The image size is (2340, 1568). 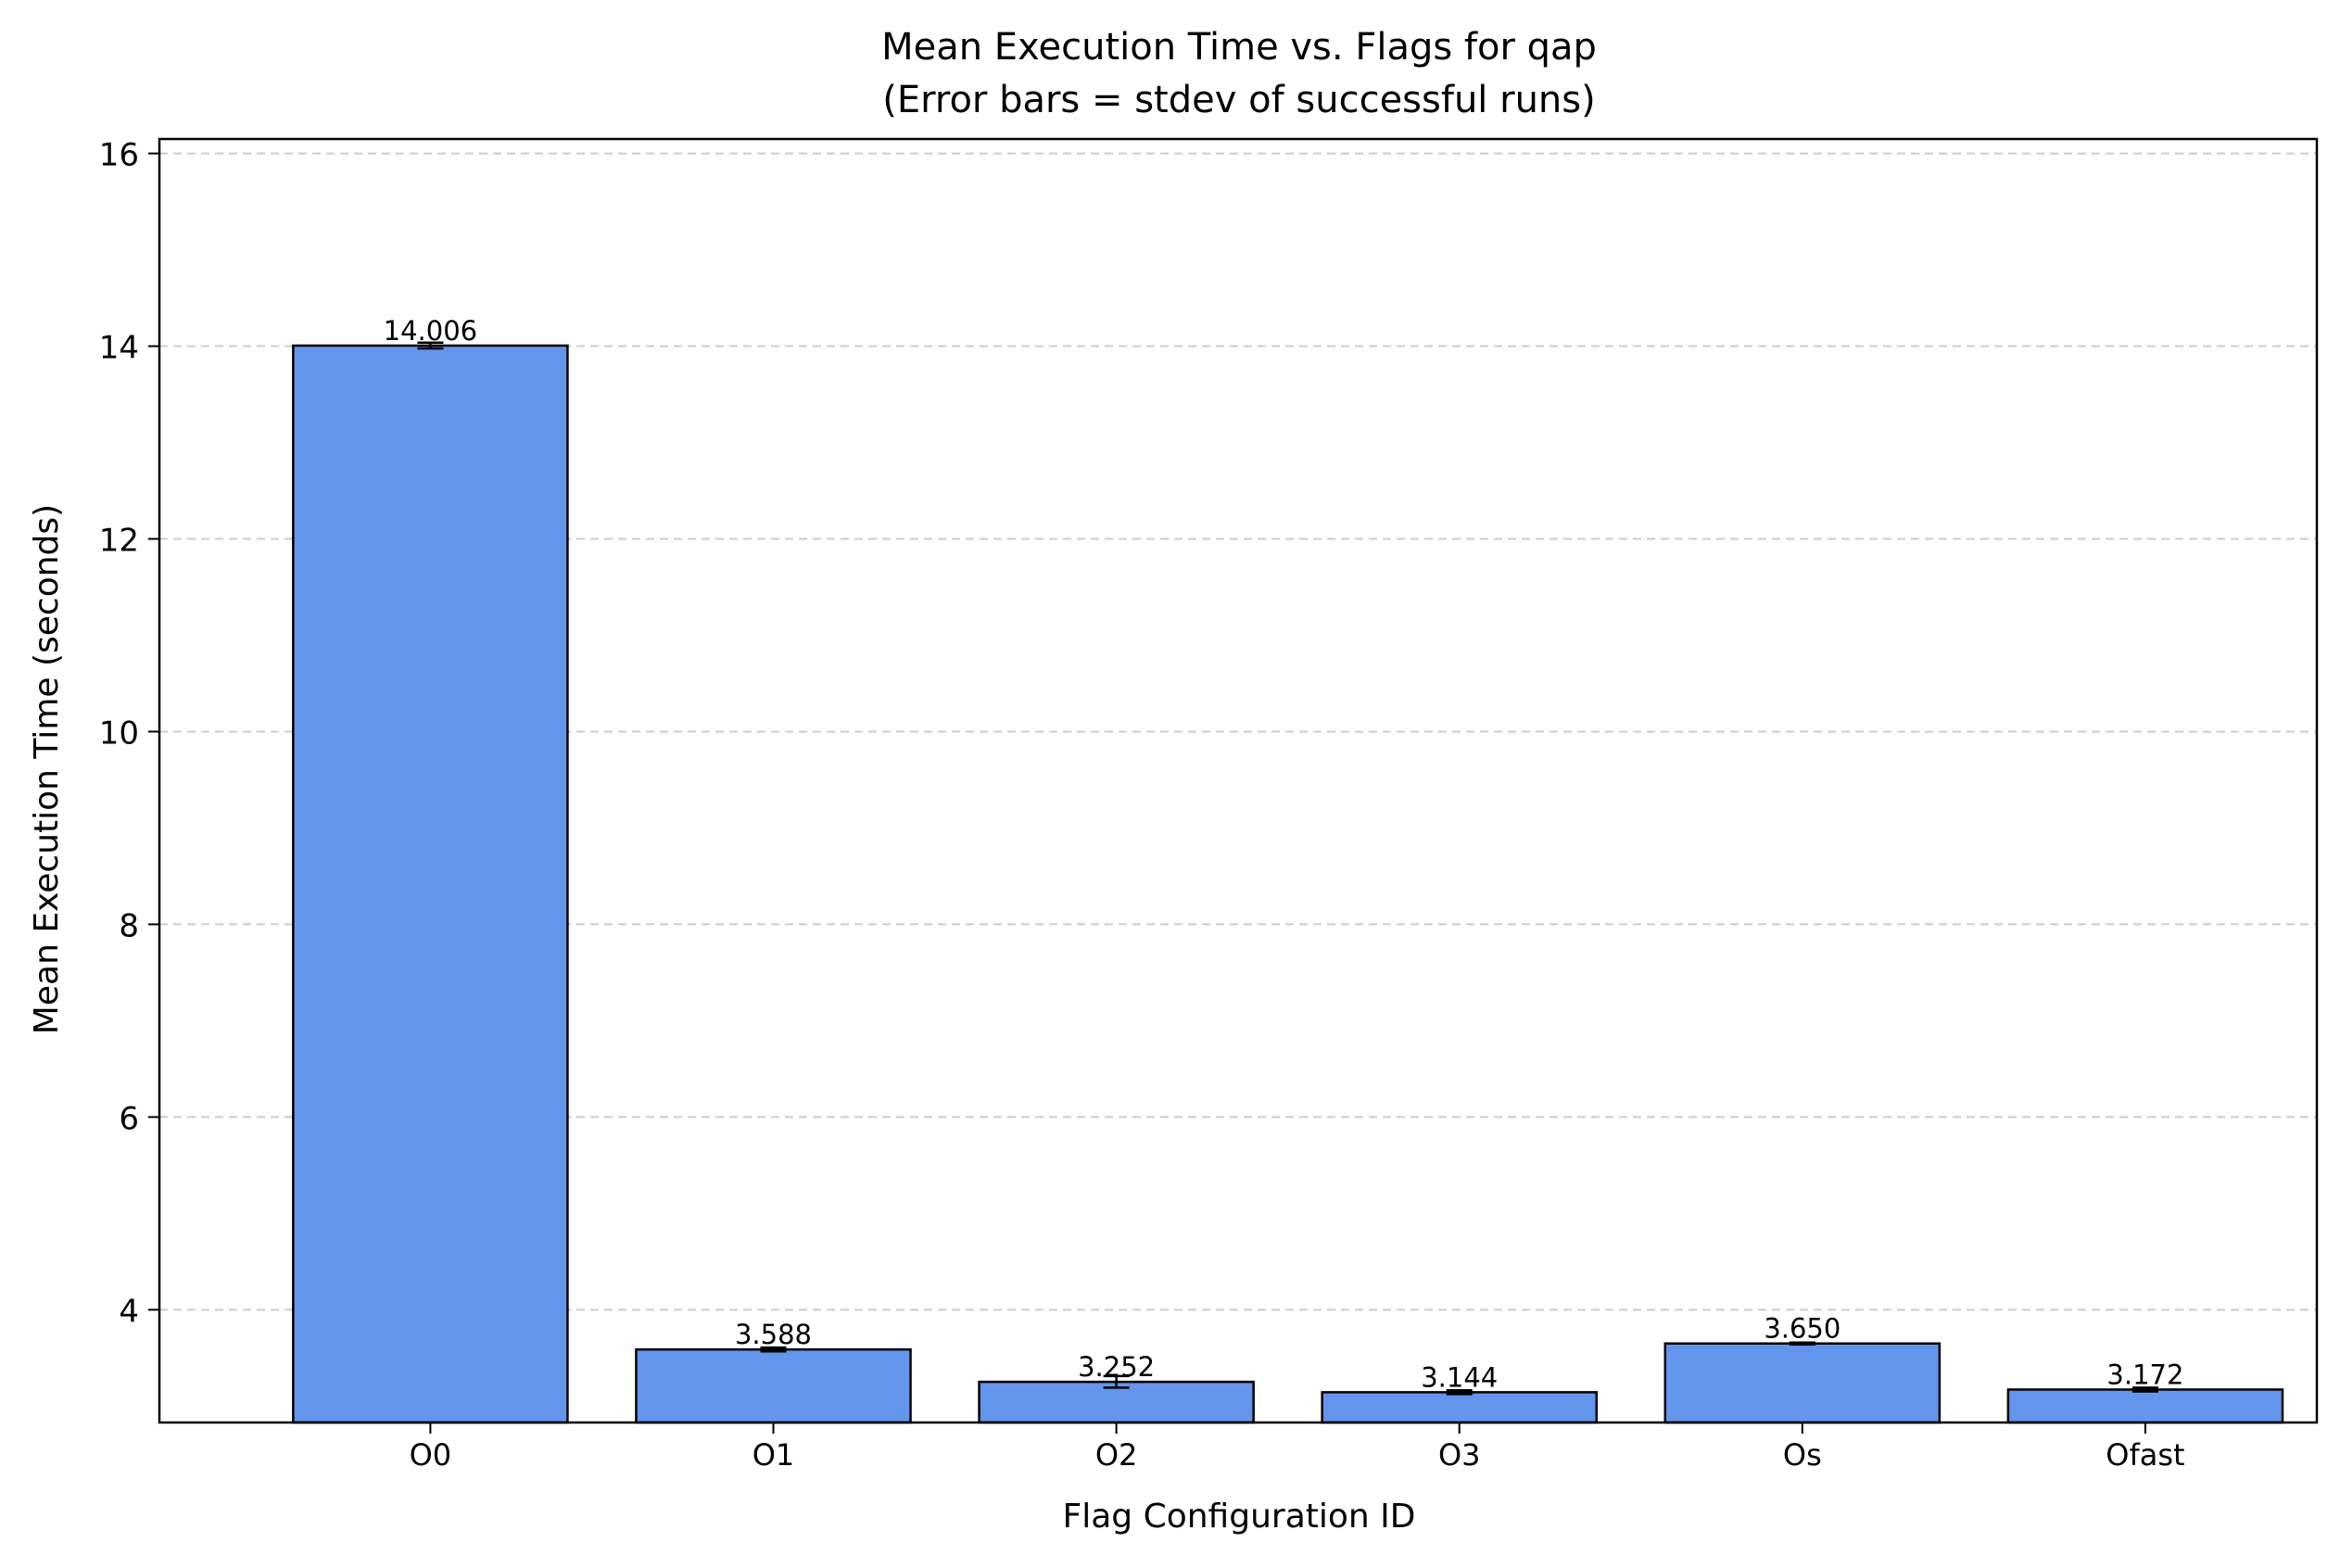 I want to click on y-axis-label: Mean Execution Time (seconds), so click(x=47, y=769).